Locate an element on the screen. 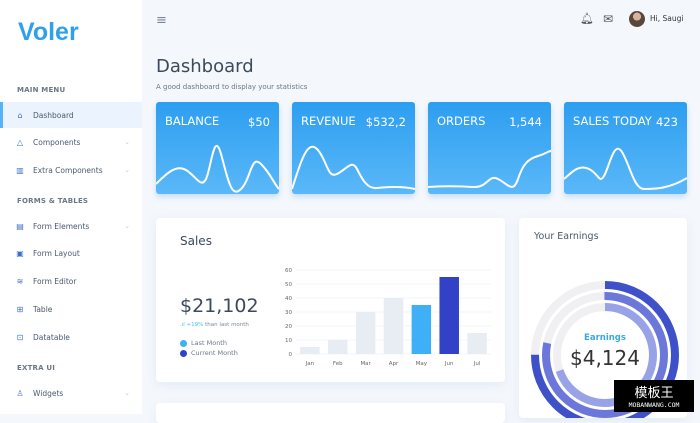  ring-arc-inner is located at coordinates (605, 355).